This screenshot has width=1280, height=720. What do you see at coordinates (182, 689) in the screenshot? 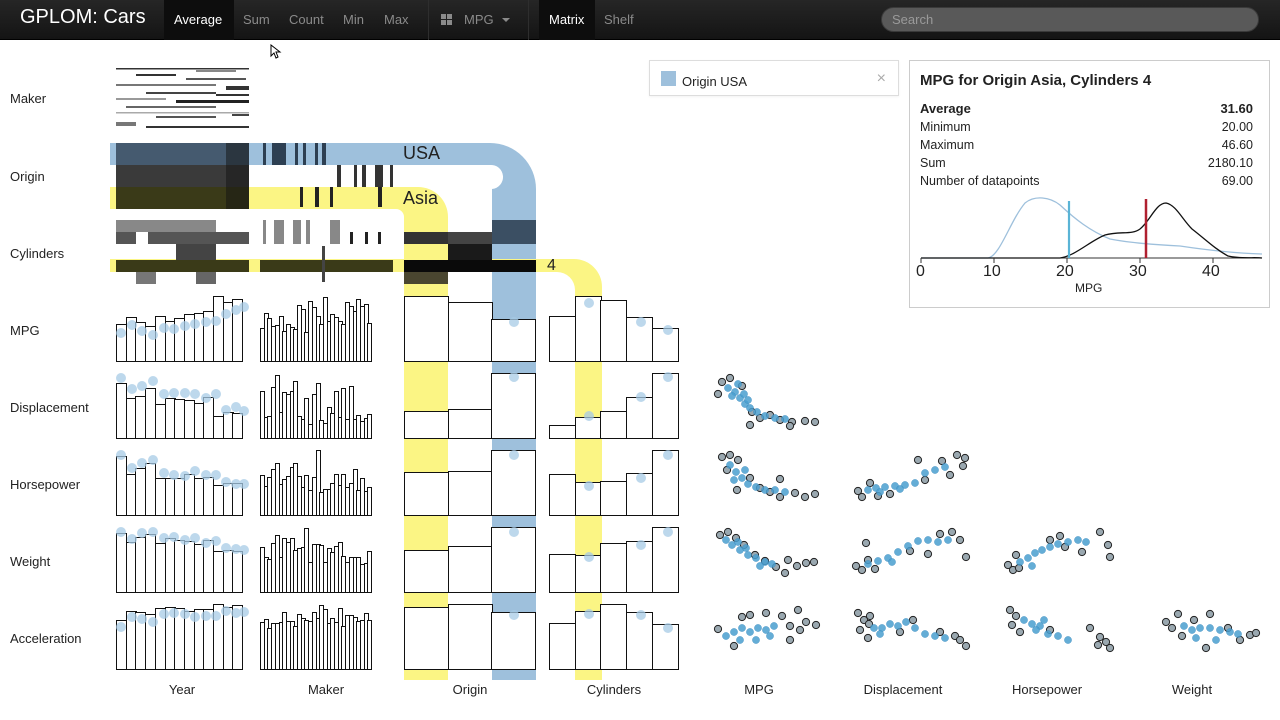
I see `col-label-year: Year` at bounding box center [182, 689].